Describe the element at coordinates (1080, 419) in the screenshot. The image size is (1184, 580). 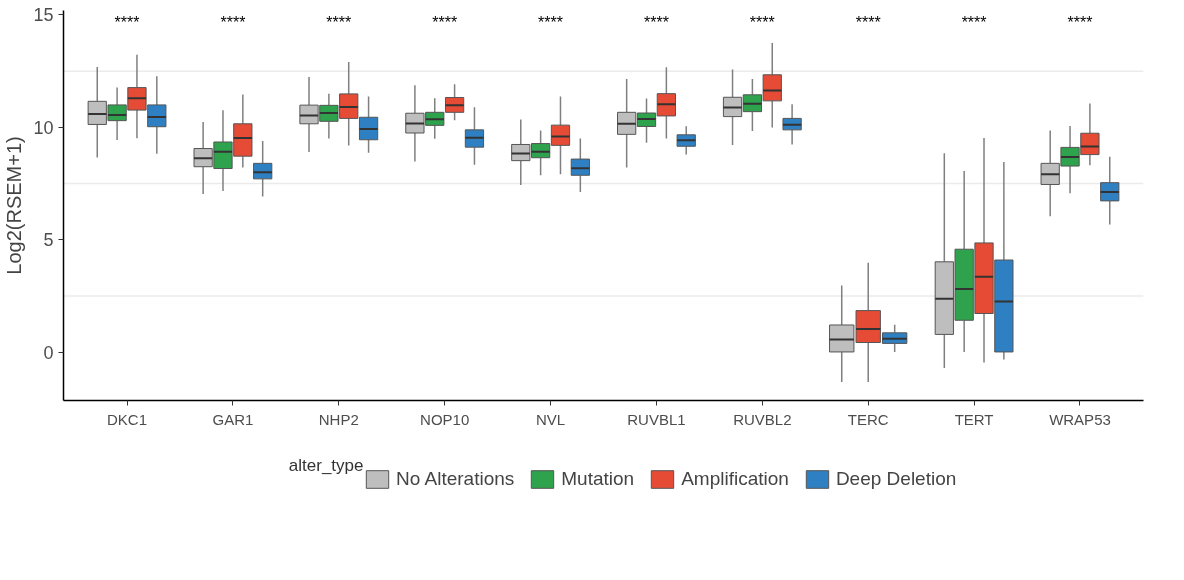
I see `x-tick-label: WRAP53` at that location.